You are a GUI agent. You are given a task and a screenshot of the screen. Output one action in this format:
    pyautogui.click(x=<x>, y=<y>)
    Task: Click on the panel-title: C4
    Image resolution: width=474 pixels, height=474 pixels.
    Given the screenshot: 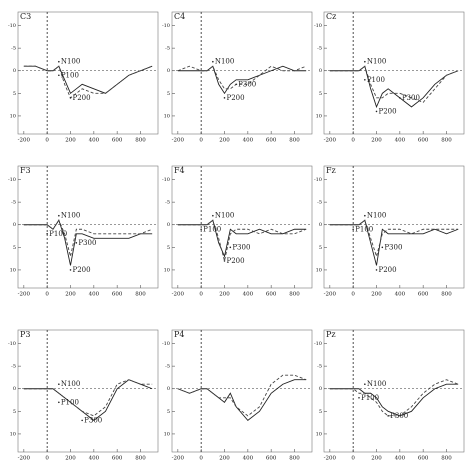 What is the action you would take?
    pyautogui.click(x=179, y=16)
    